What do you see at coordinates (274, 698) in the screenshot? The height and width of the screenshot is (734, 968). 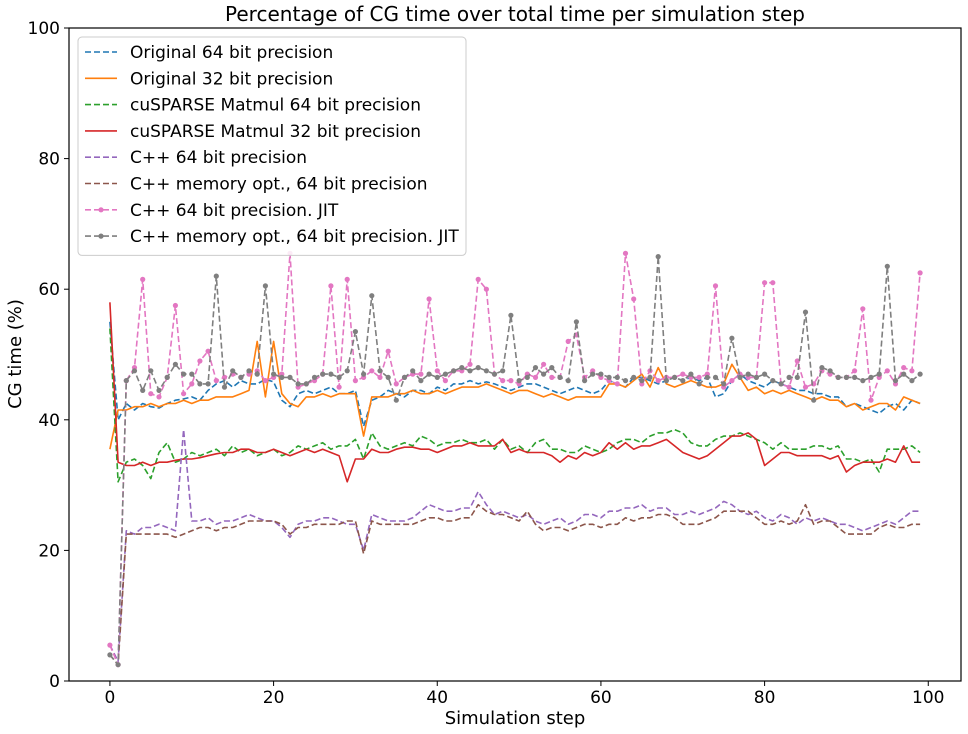 I see `x-tick-label: 20` at bounding box center [274, 698].